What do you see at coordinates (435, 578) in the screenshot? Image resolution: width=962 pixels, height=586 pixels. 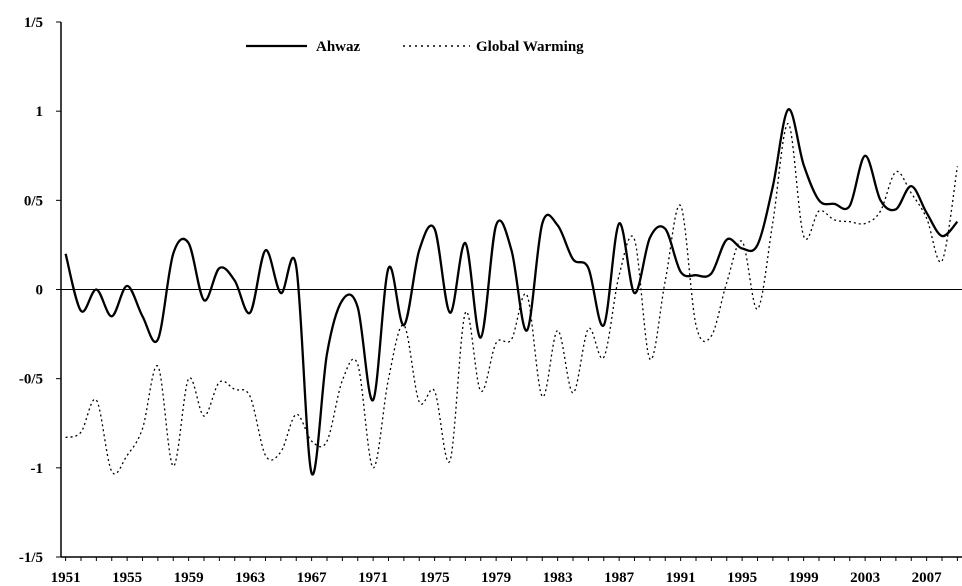 I see `x-tick-label: 1975` at bounding box center [435, 578].